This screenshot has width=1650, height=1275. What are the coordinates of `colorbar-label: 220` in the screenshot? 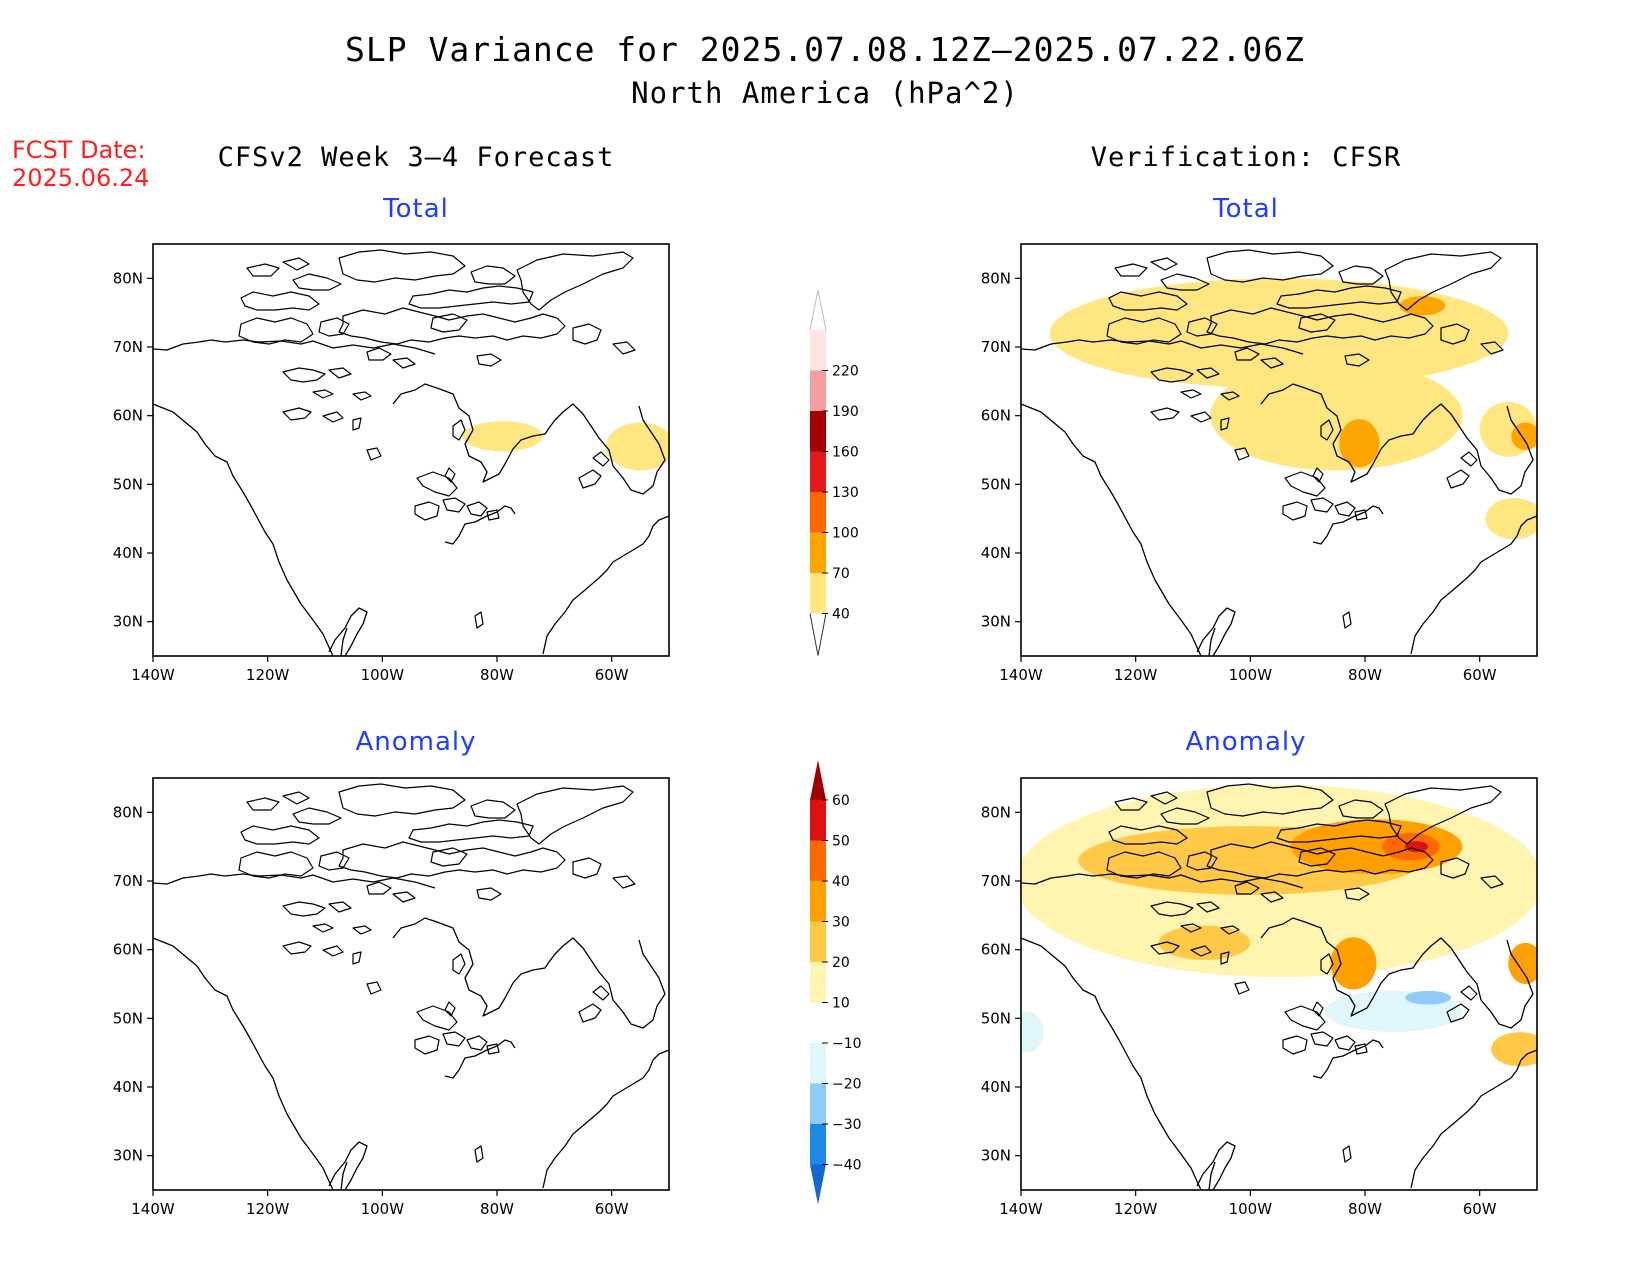 It's located at (845, 372).